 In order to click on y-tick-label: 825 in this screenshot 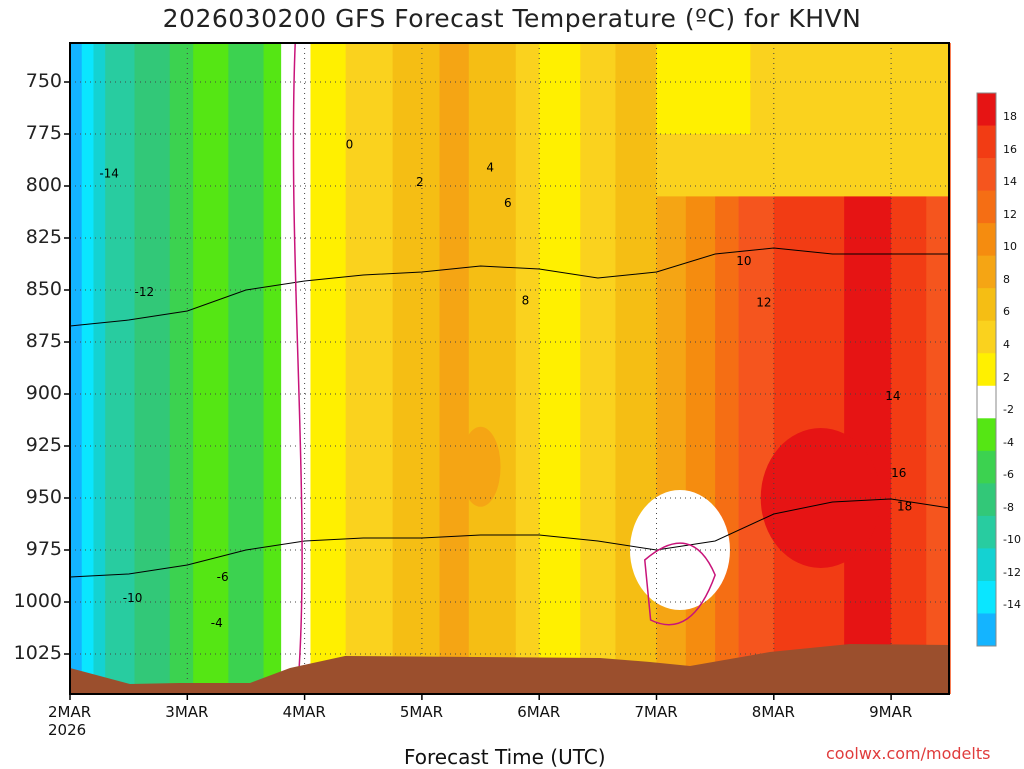, I will do `click(43, 237)`.